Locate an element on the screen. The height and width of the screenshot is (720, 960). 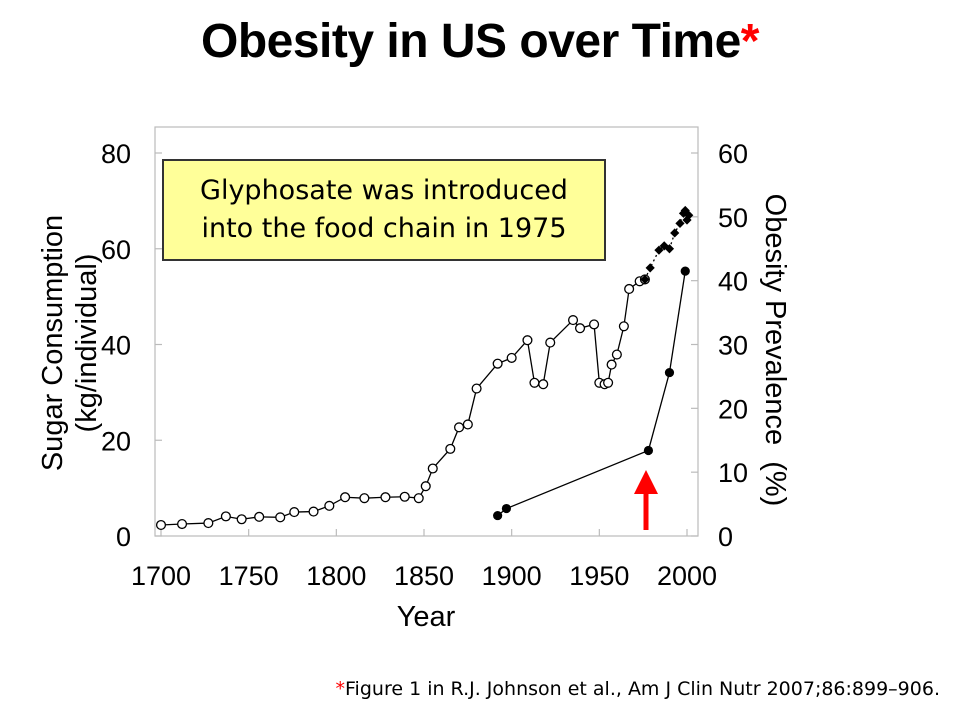
x-axis-title: Year is located at coordinates (426, 617).